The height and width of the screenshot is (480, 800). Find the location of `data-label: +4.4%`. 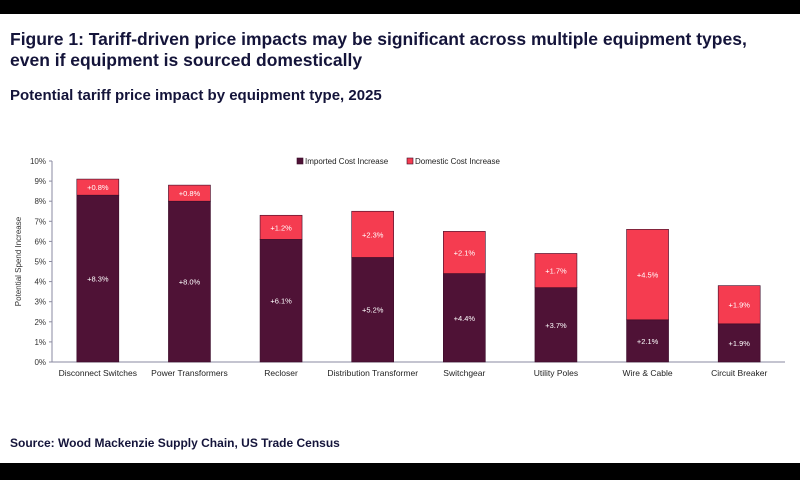

data-label: +4.4% is located at coordinates (465, 318).